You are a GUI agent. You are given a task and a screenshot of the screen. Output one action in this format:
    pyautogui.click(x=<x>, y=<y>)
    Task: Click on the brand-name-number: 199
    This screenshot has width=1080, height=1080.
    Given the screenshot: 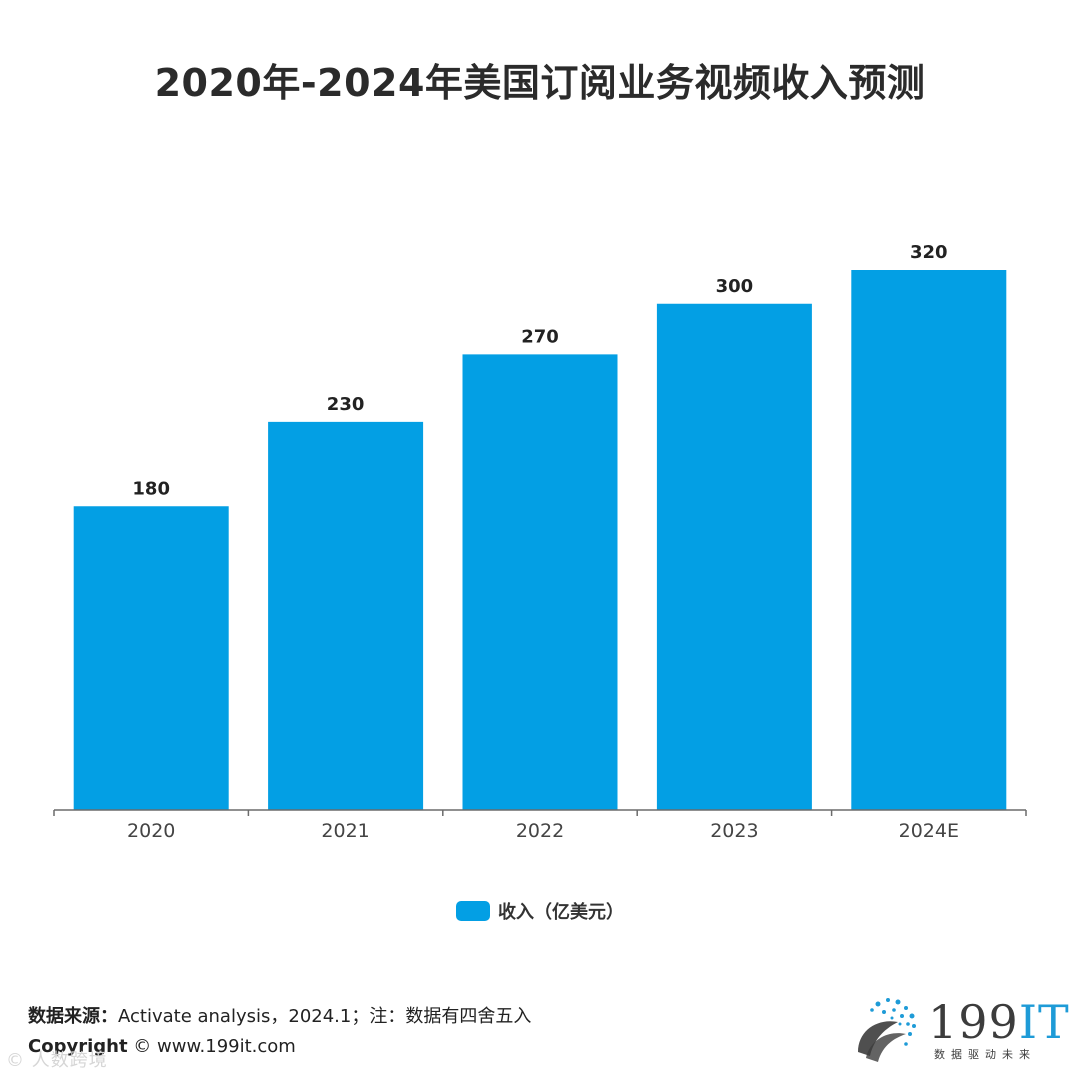 What is the action you would take?
    pyautogui.click(x=973, y=1022)
    